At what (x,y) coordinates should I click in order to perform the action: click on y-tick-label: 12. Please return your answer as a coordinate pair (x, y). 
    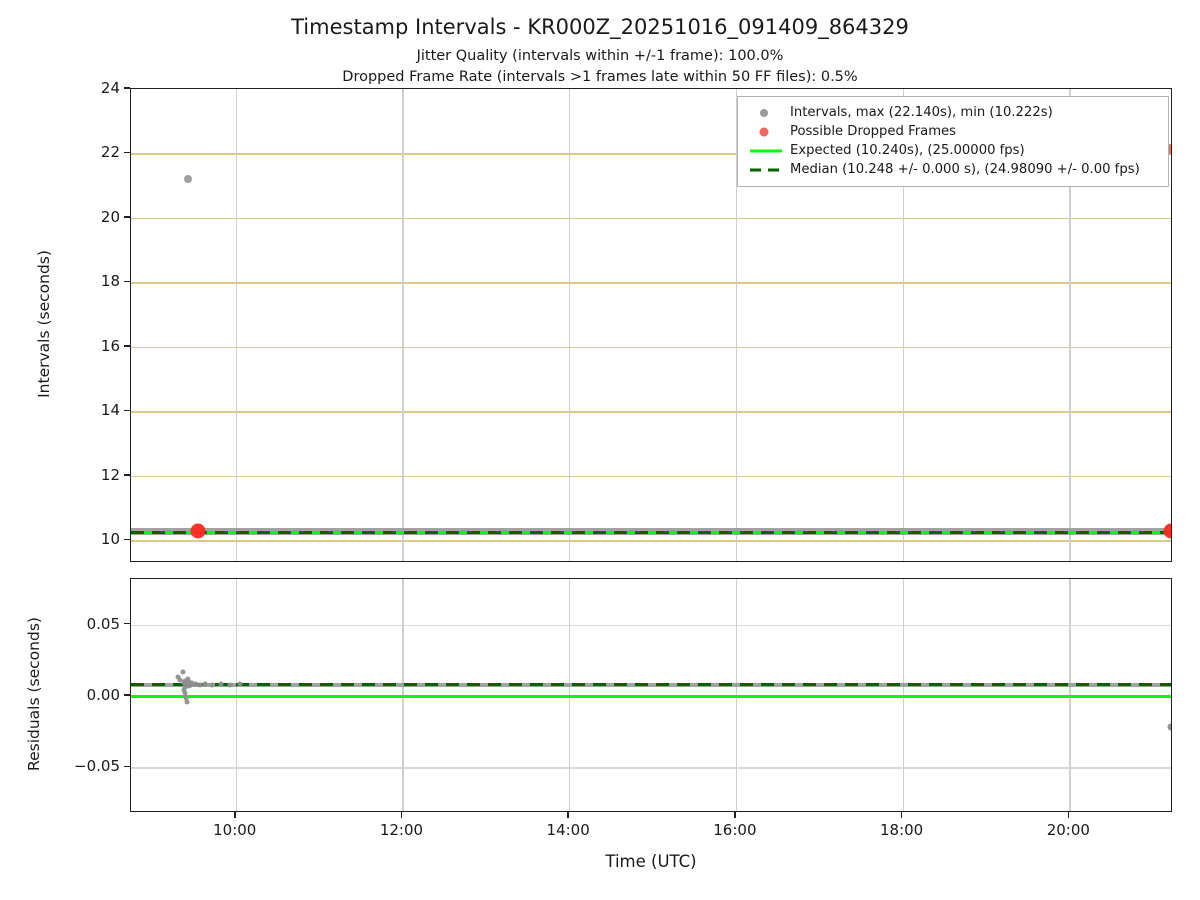
    Looking at the image, I should click on (110, 474).